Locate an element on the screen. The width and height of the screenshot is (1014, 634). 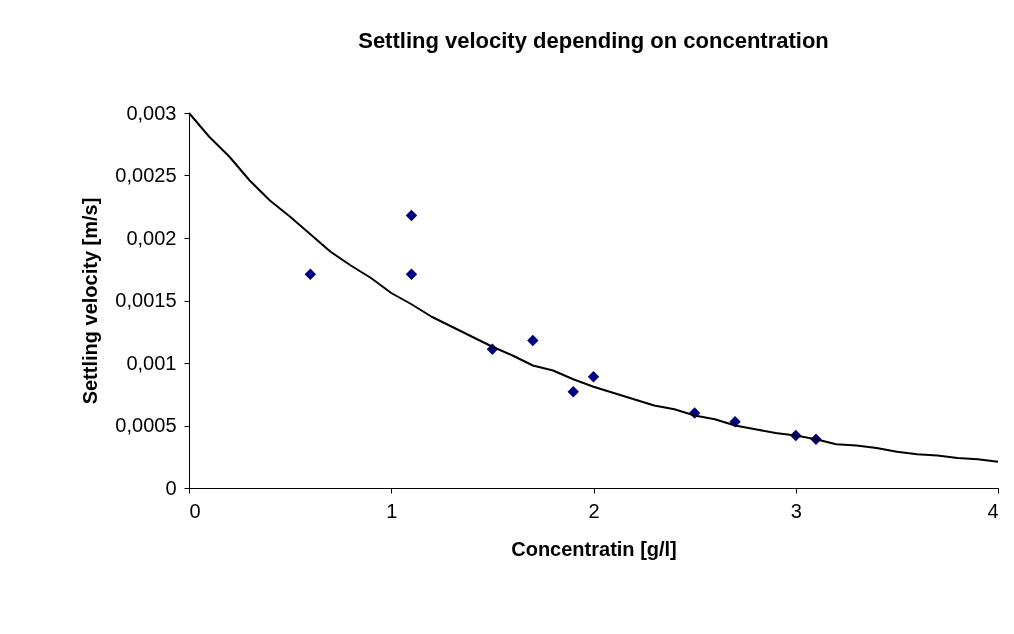
y-tick-label: 0,001 is located at coordinates (151, 362).